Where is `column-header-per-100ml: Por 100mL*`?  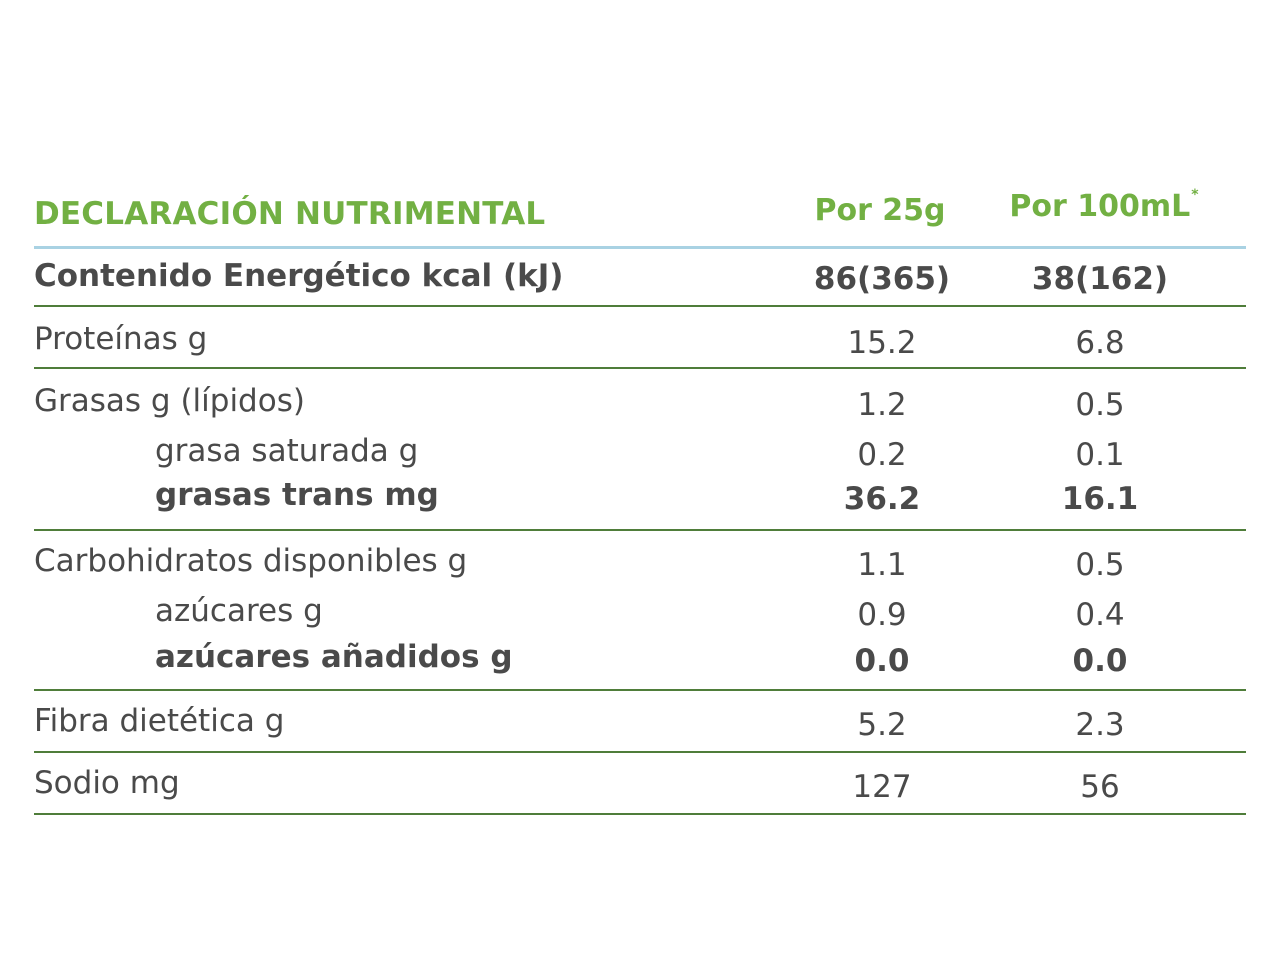 column-header-per-100ml: Por 100mL* is located at coordinates (1104, 205).